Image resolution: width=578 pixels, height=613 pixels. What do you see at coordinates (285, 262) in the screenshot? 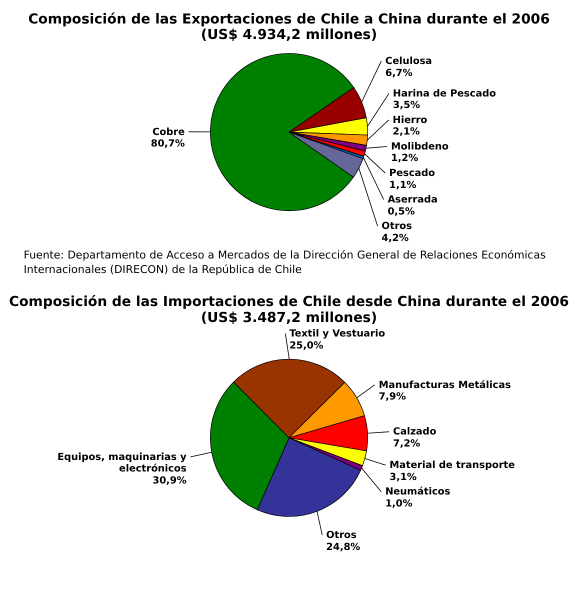
I see `source-note: Fuente: Departamento de Acceso a Mercados de la Dirección General de Relaciones Económicas Internacionales (DIRECON) de la República de Chile` at bounding box center [285, 262].